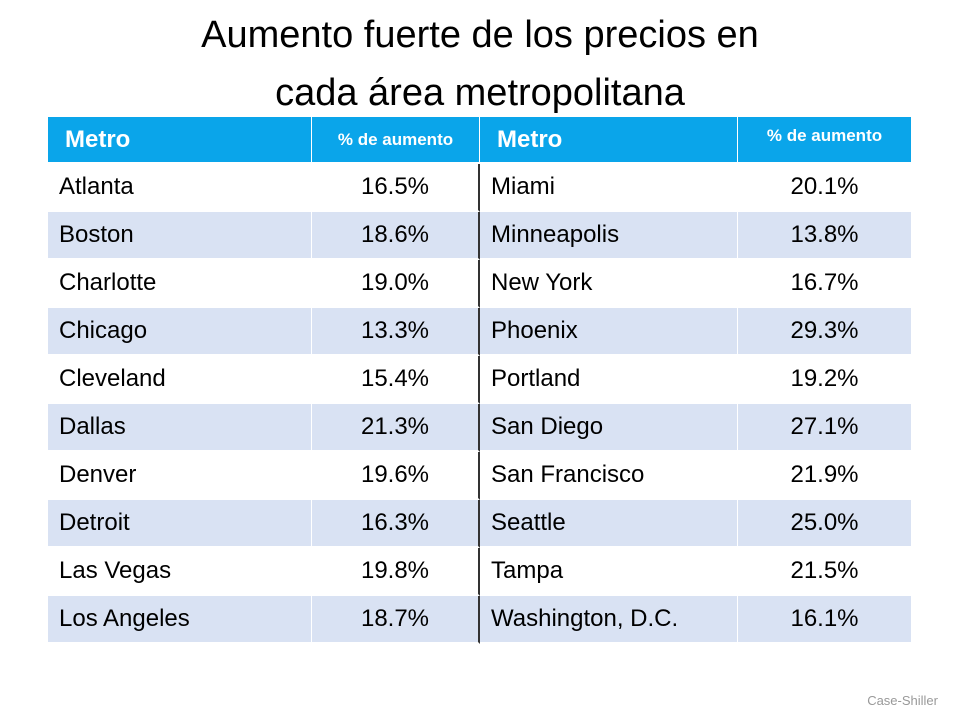 Image resolution: width=960 pixels, height=720 pixels. Describe the element at coordinates (180, 380) in the screenshot. I see `metro-cell: Cleveland` at that location.